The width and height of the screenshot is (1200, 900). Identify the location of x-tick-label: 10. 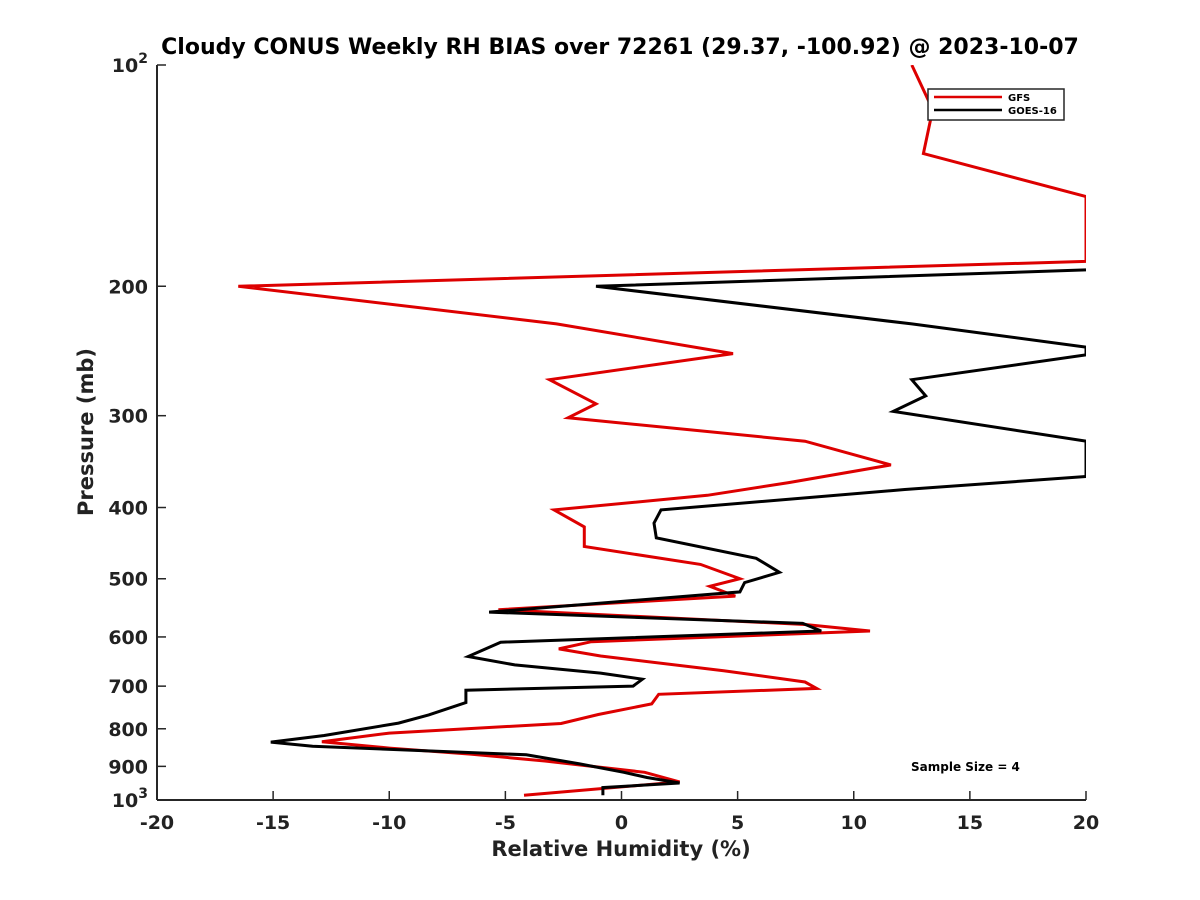
(854, 823).